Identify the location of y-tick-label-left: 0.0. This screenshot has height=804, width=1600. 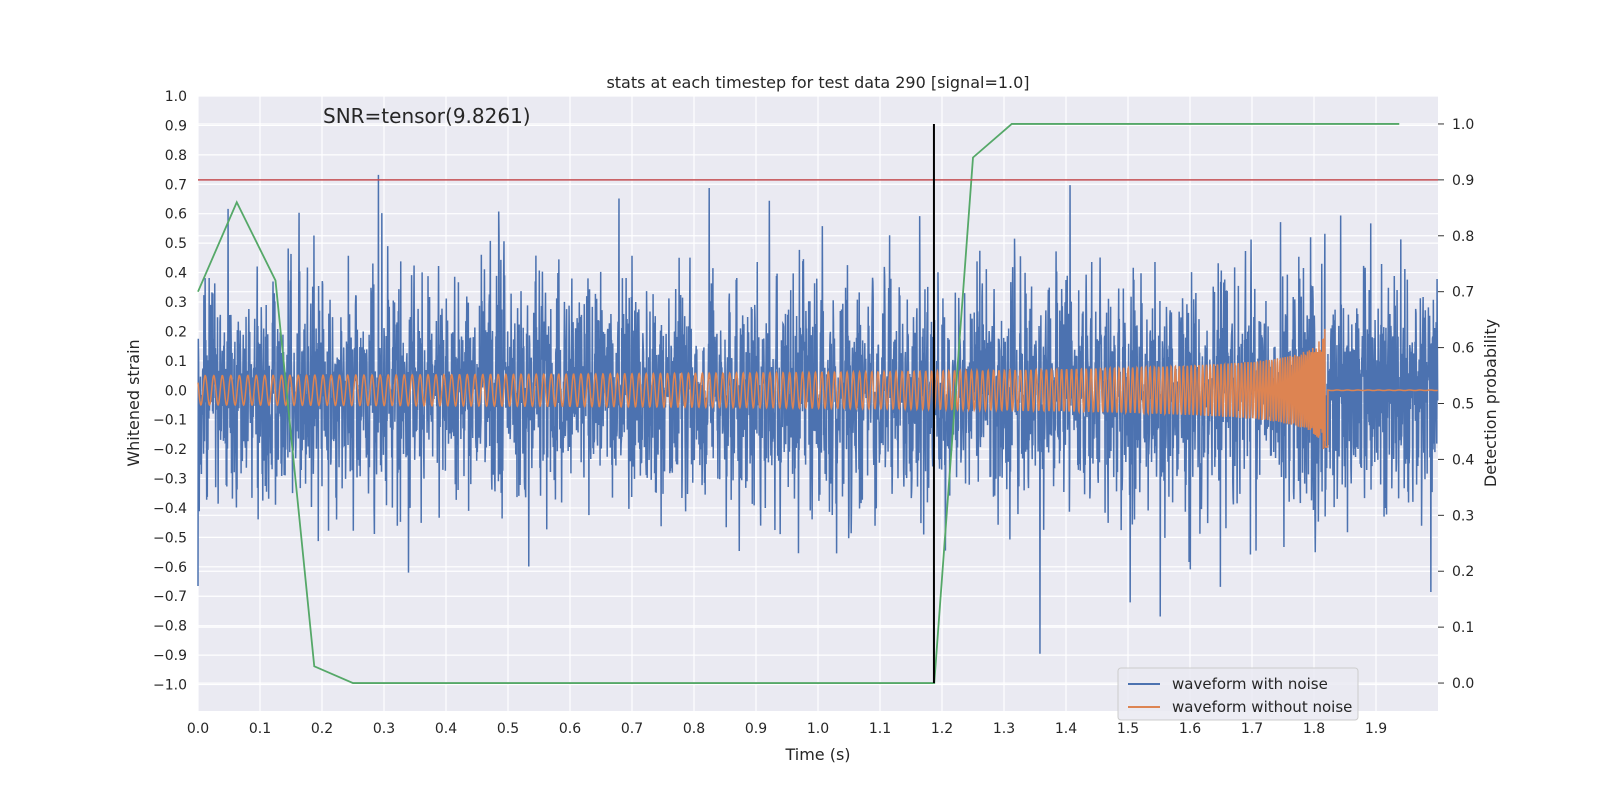
(176, 391).